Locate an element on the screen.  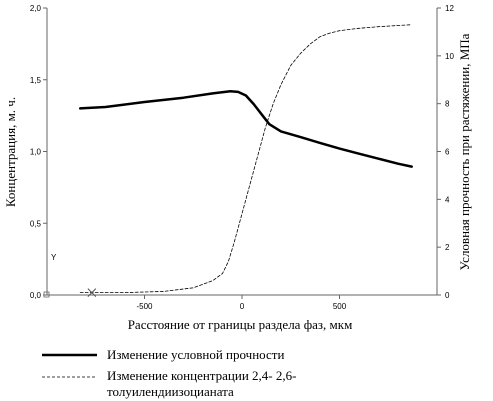
y-left-tick-label: 1,0 is located at coordinates (36, 152).